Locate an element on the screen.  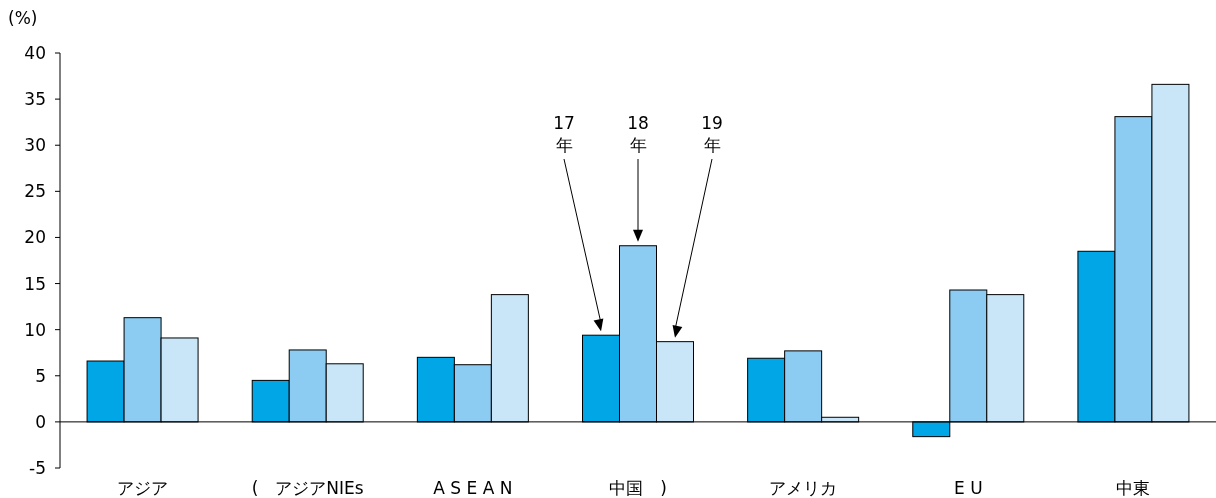
y-tick-label: 35 is located at coordinates (35, 99).